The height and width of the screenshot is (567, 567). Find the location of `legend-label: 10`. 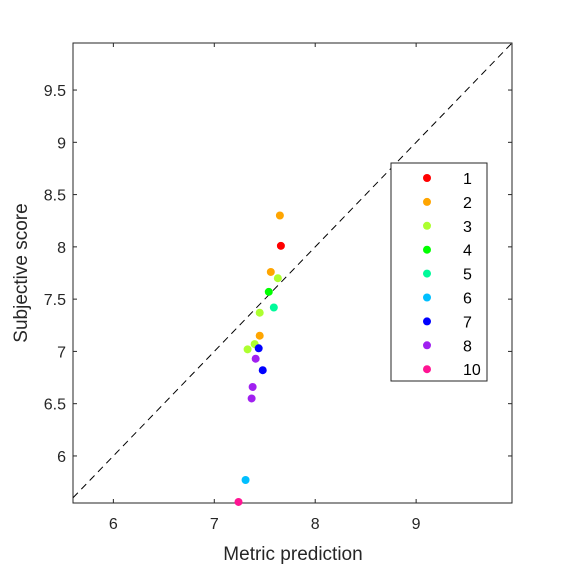

legend-label: 10 is located at coordinates (472, 370).